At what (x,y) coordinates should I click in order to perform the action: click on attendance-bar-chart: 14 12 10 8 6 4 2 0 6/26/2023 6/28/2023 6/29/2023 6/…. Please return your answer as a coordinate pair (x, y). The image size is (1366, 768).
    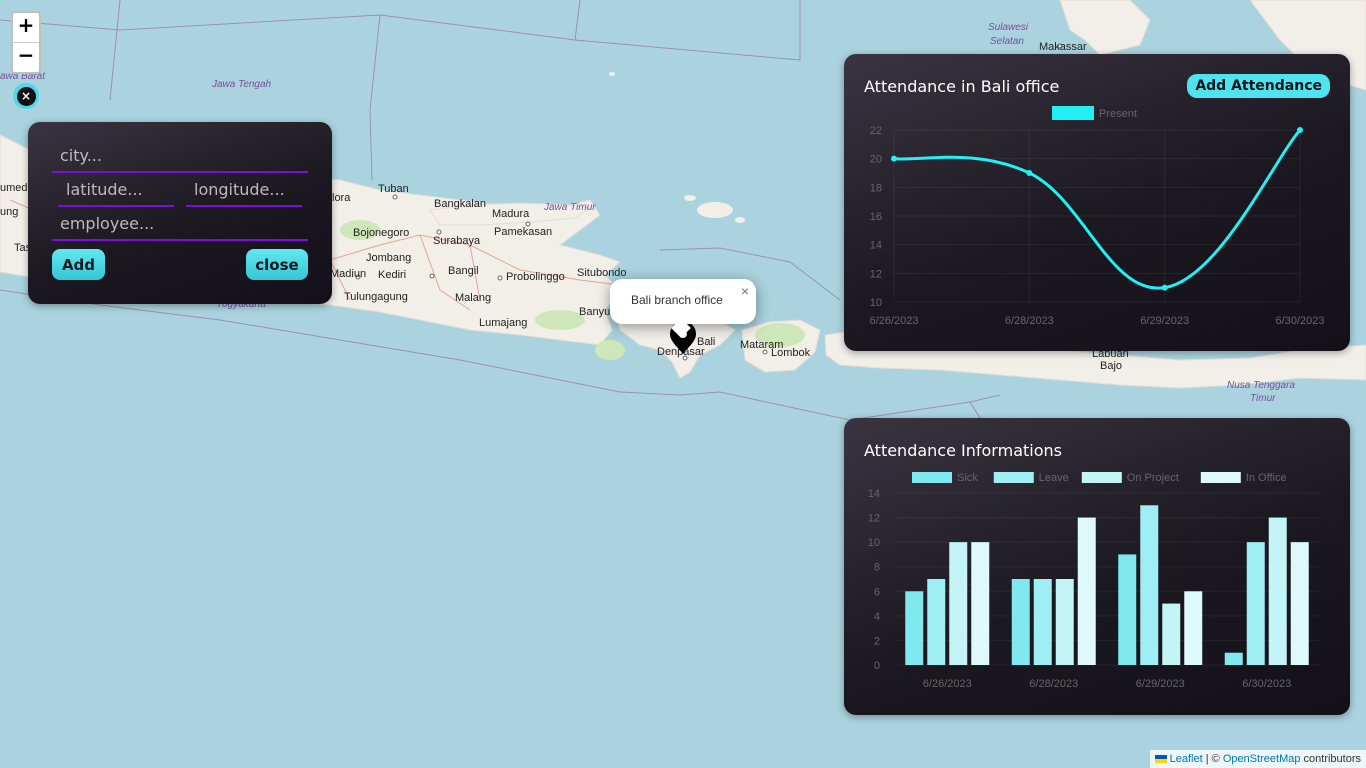
    Looking at the image, I should click on (1094, 581).